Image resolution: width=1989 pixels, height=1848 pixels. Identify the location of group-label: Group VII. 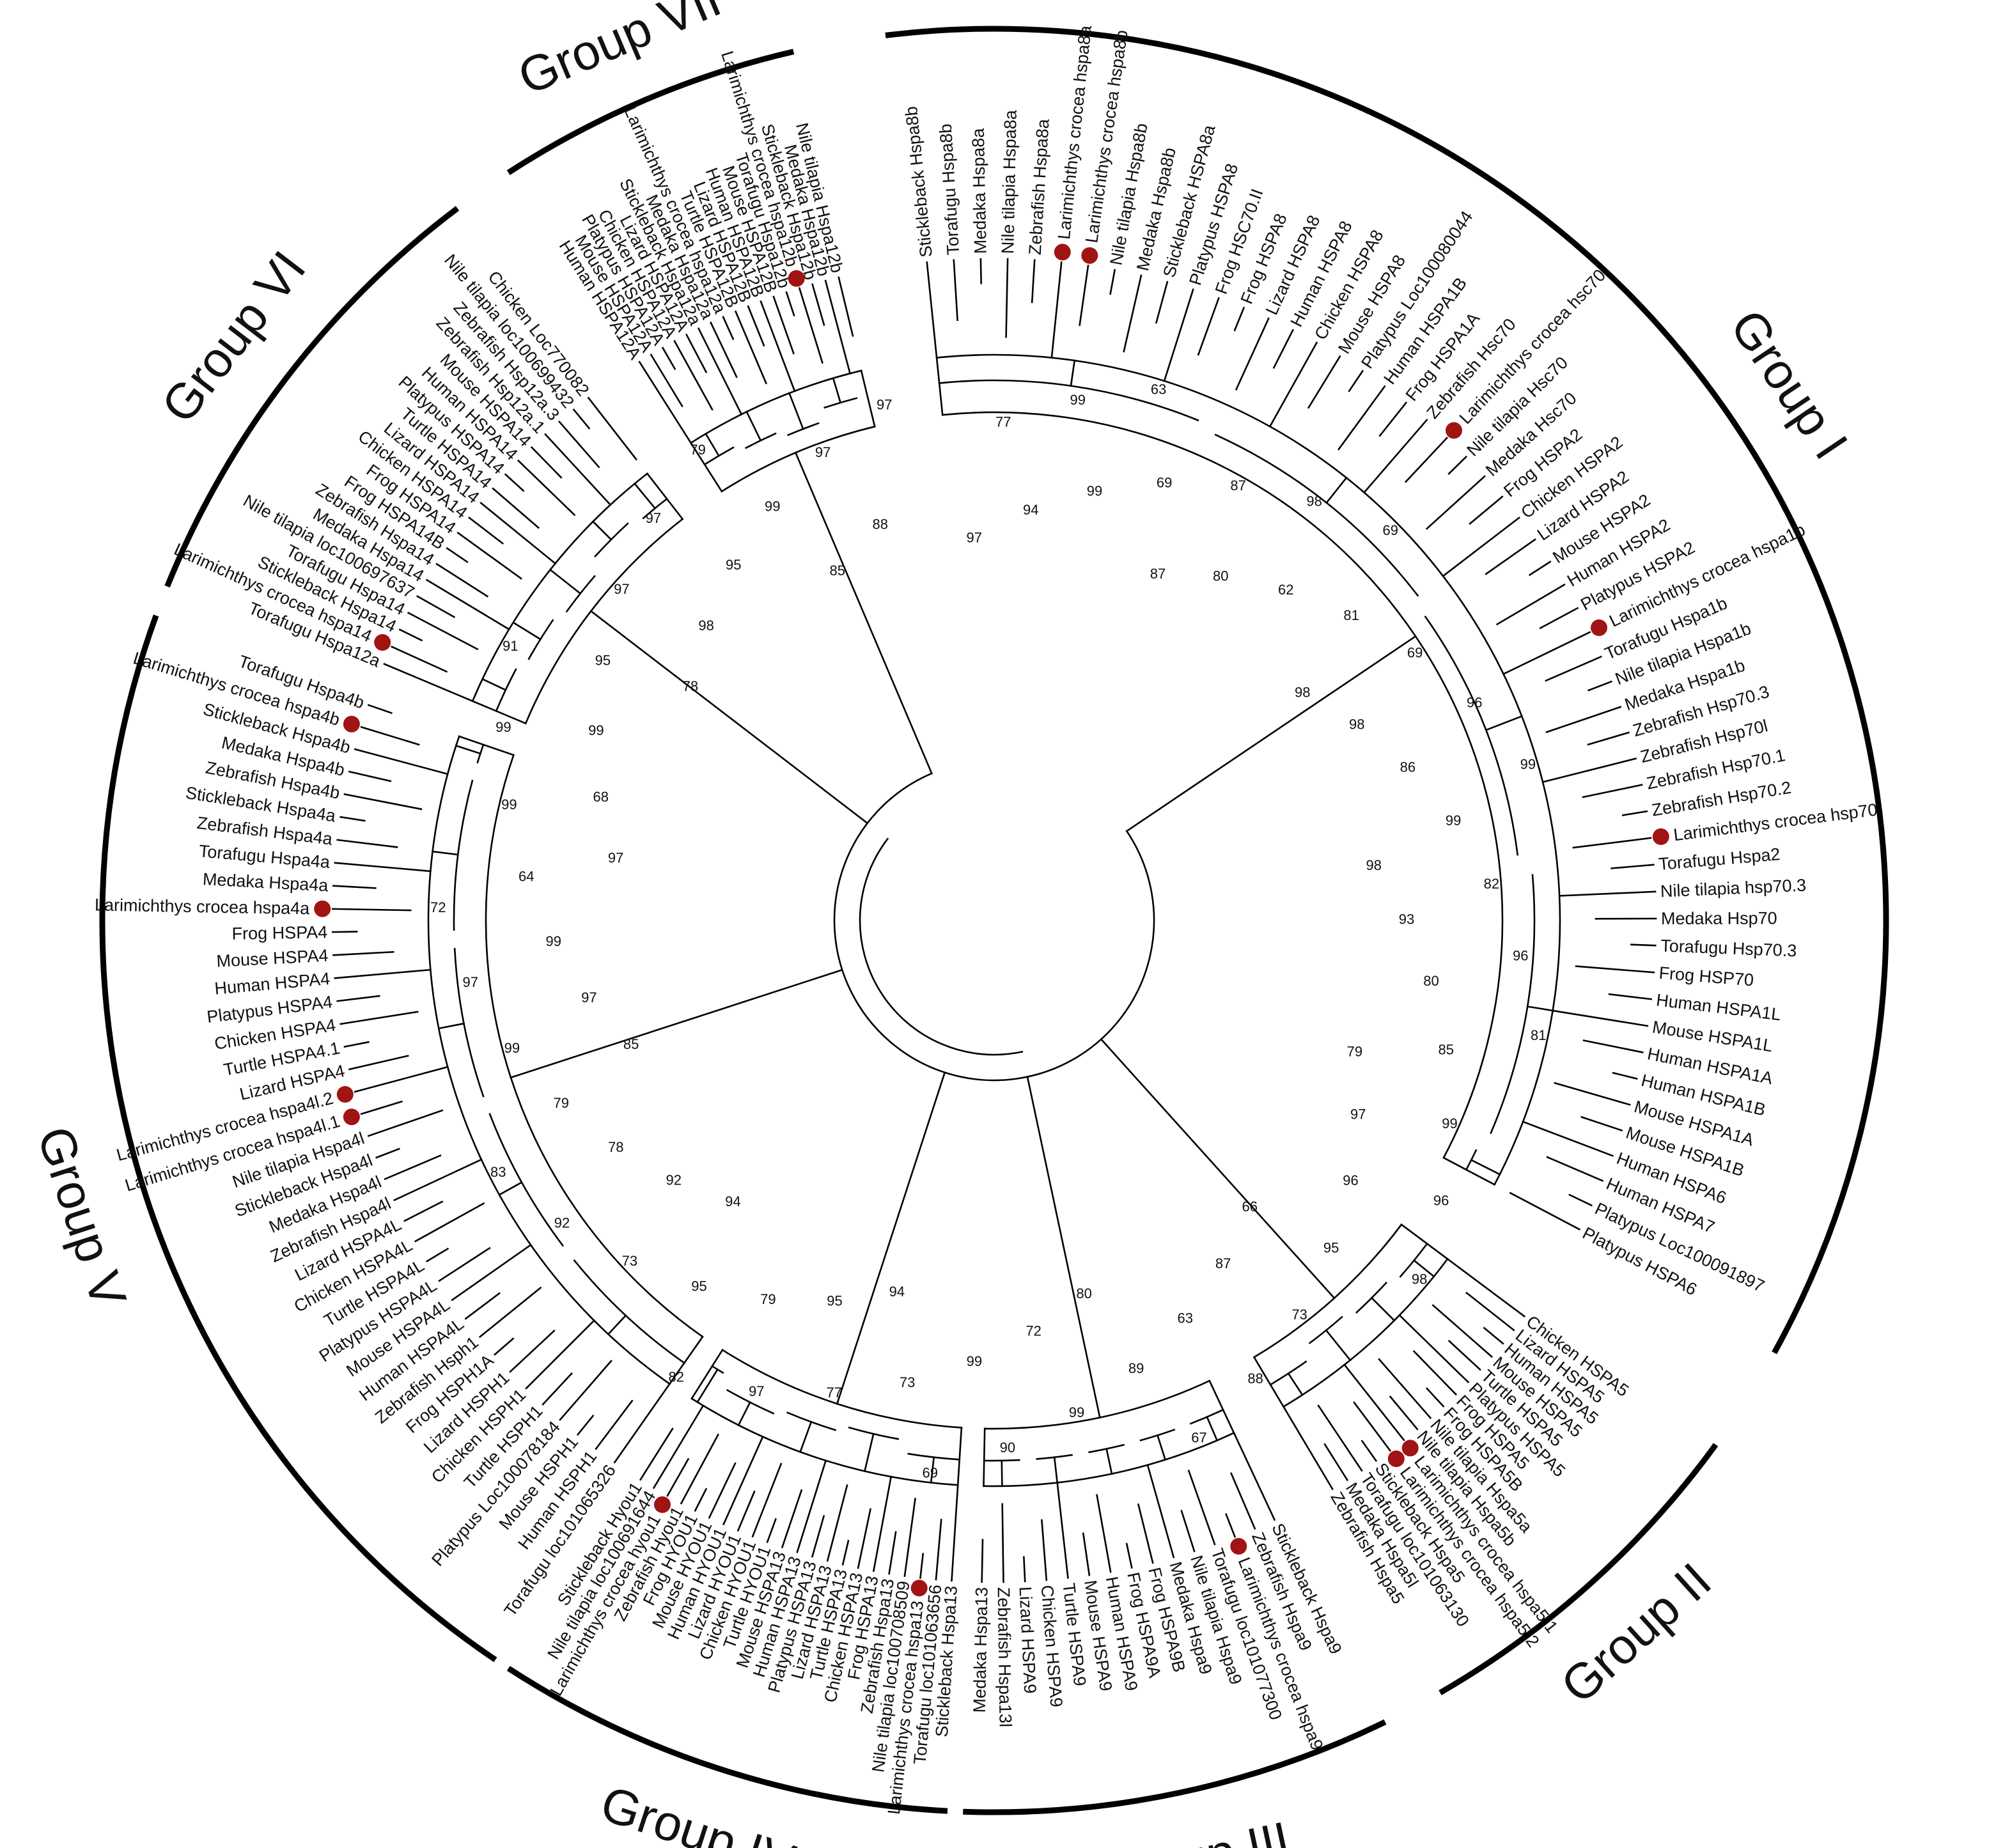
(619, 53).